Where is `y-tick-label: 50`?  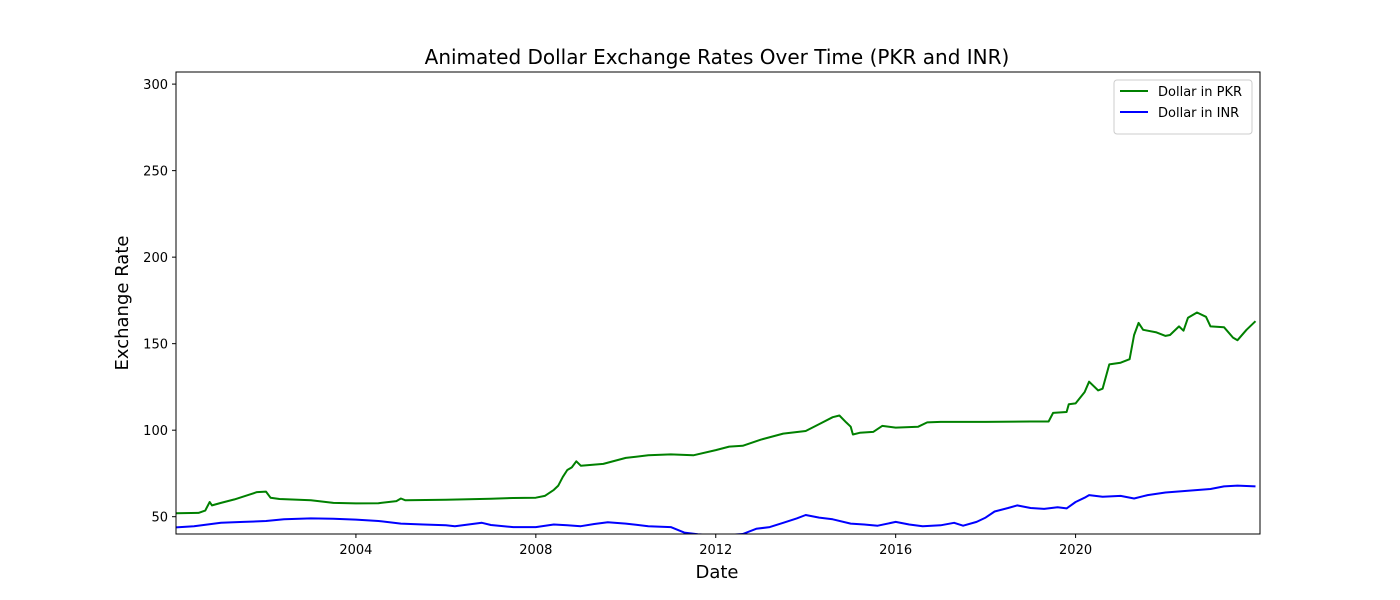
y-tick-label: 50 is located at coordinates (159, 518).